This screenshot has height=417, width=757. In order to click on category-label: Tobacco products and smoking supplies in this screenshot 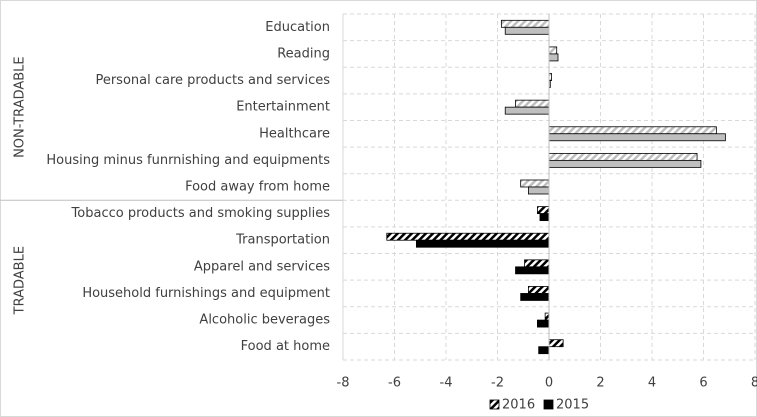, I will do `click(201, 213)`.